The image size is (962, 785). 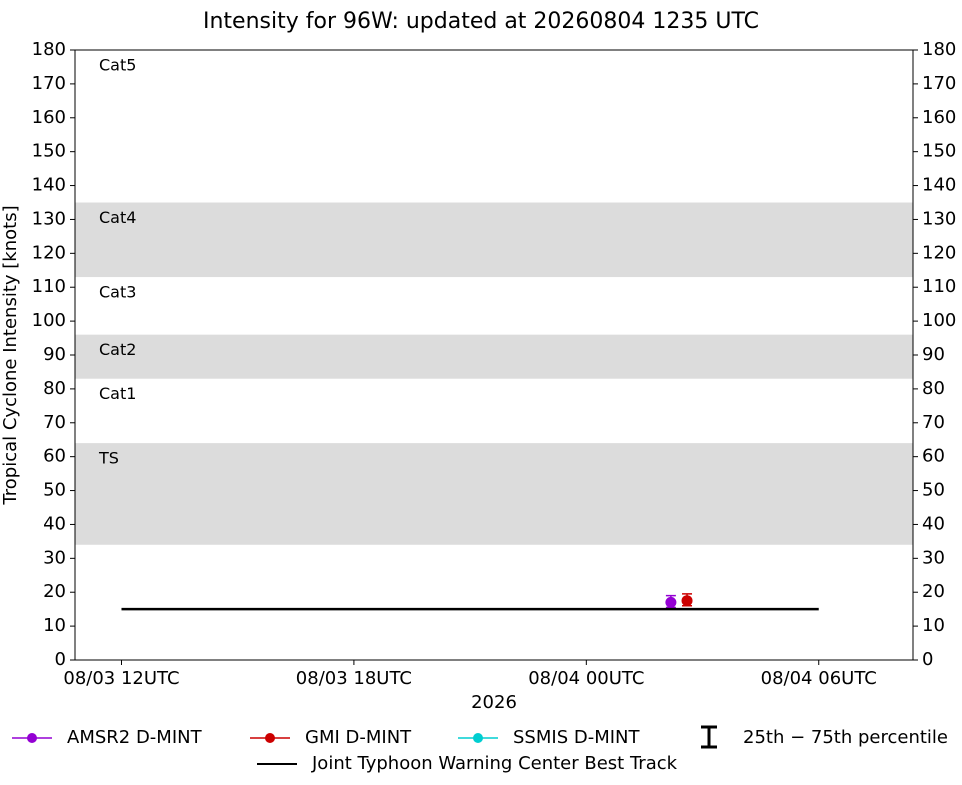 What do you see at coordinates (576, 737) in the screenshot?
I see `legend-label: SSMIS D-MINT` at bounding box center [576, 737].